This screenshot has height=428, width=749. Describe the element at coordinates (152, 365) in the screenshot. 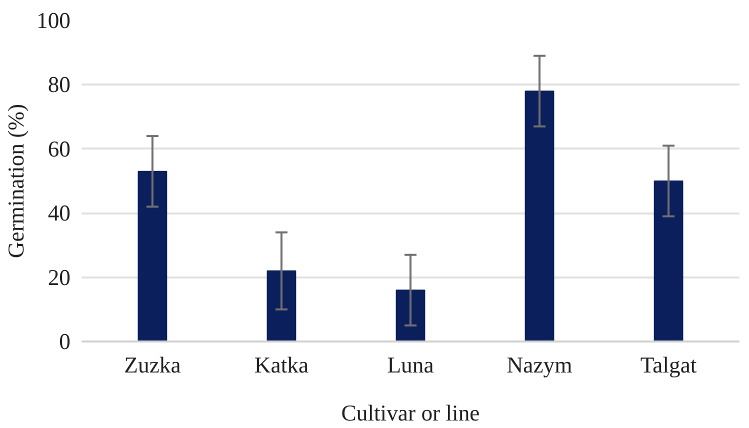

I see `x-tick-label: Zuzka` at that location.